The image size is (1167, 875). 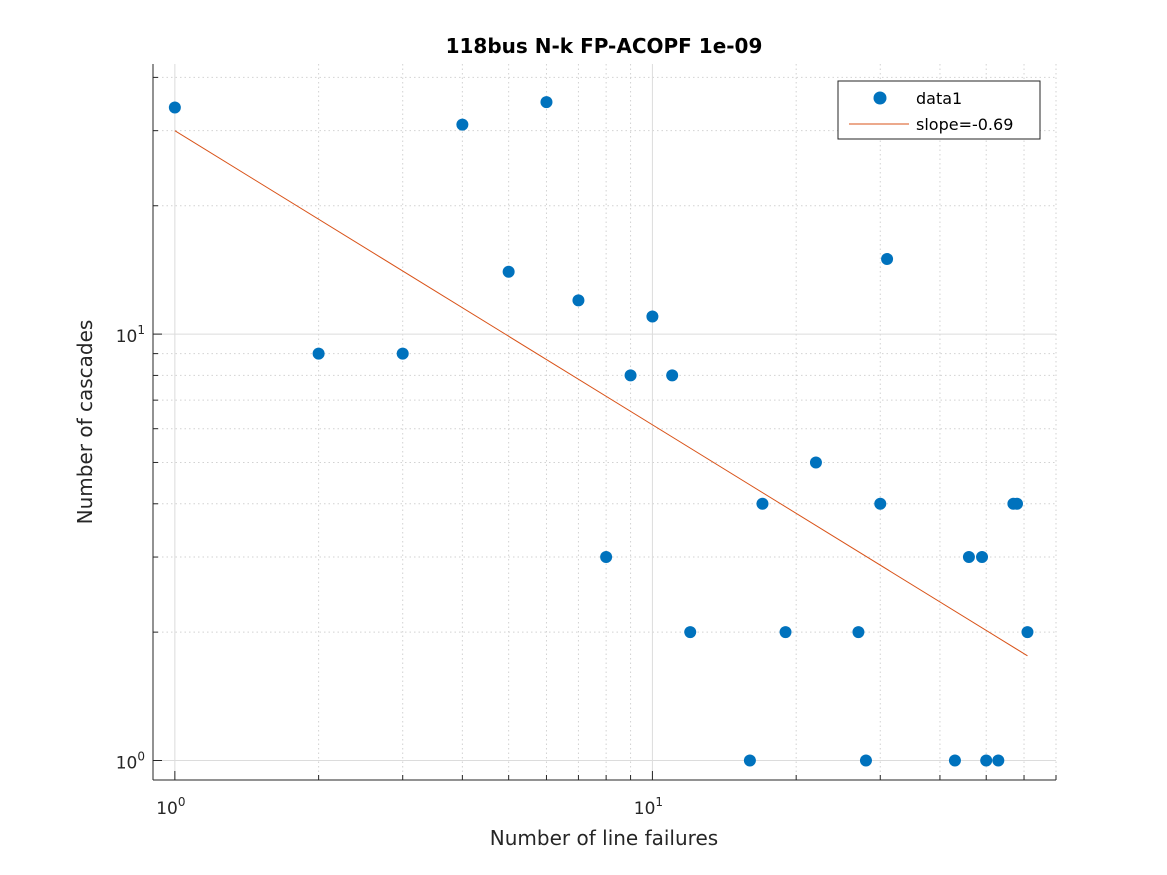 I want to click on x-tick-label: 10⁰, so click(x=170, y=807).